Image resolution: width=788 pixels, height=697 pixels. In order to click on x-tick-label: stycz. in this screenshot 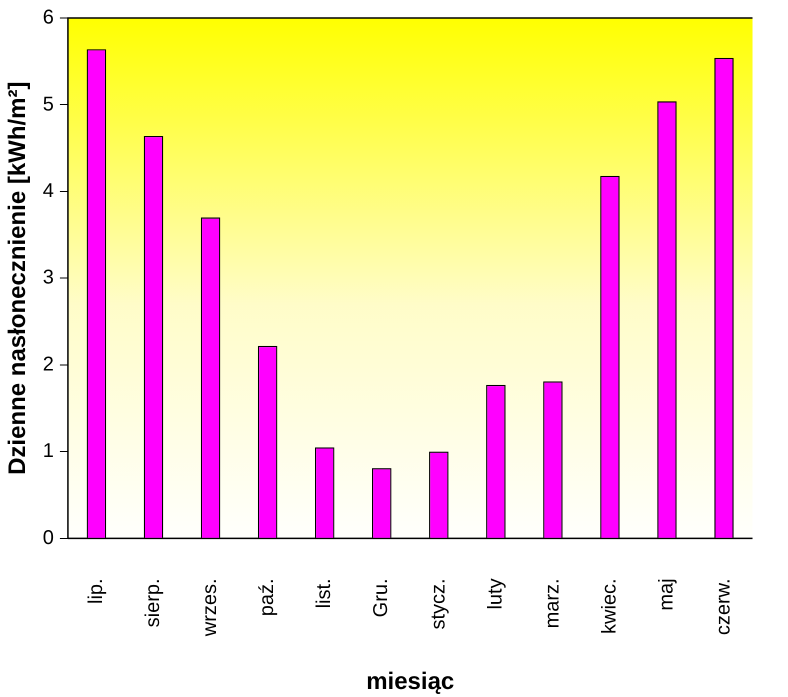, I will do `click(438, 604)`.